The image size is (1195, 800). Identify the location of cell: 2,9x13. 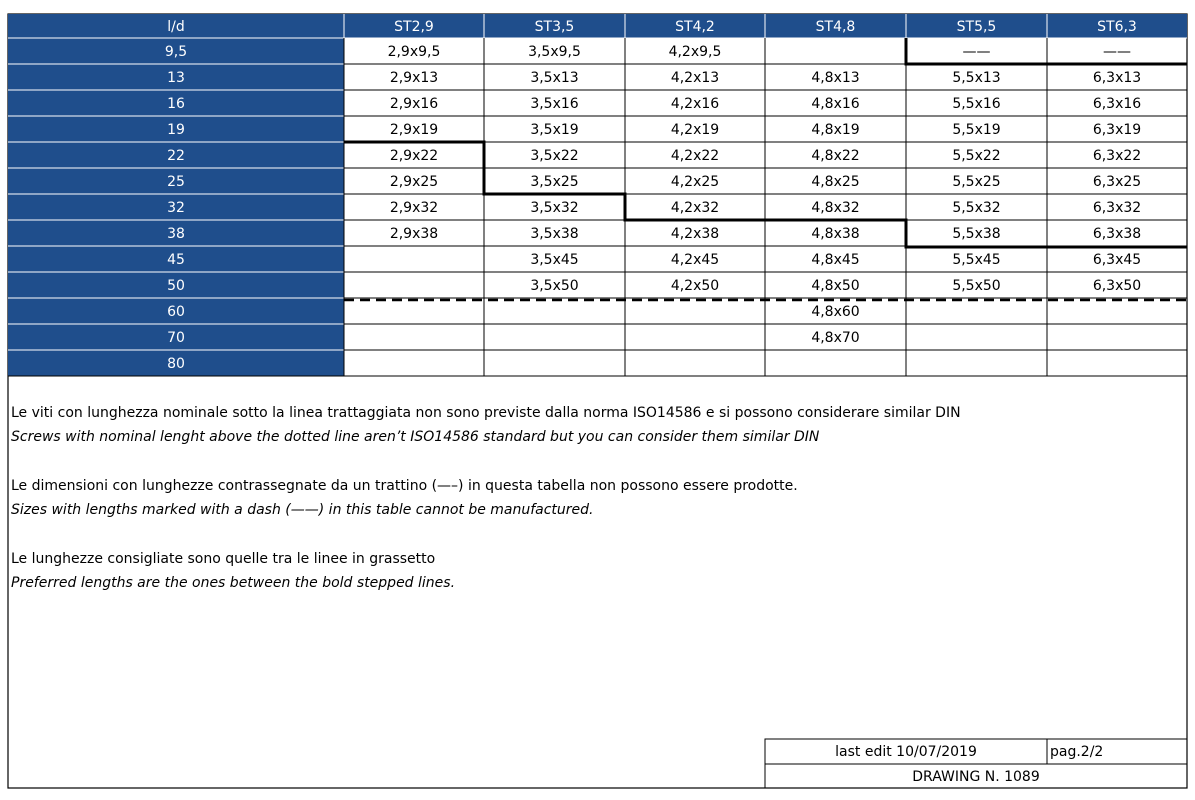
(414, 78).